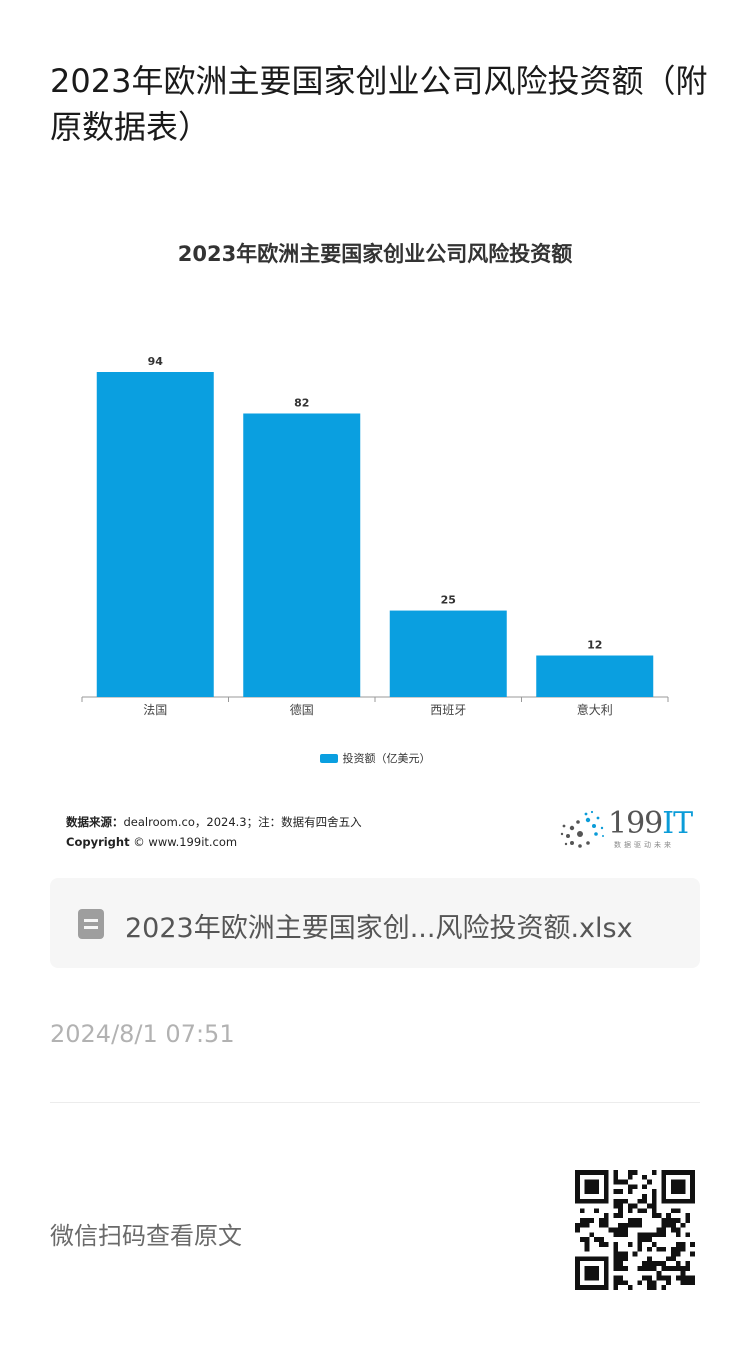  What do you see at coordinates (98, 842) in the screenshot?
I see `copyright-label: Copyright` at bounding box center [98, 842].